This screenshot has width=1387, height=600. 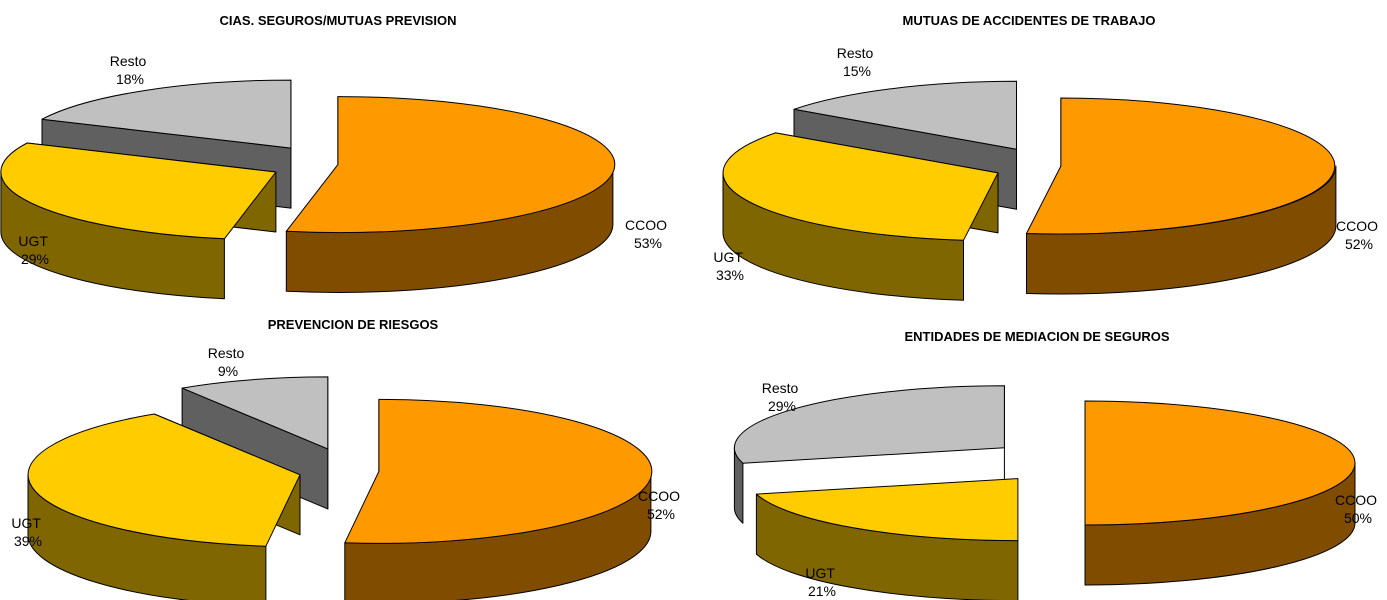 I want to click on chart-title: MUTUAS DE ACCIDENTES DE TRABAJO, so click(x=1028, y=20).